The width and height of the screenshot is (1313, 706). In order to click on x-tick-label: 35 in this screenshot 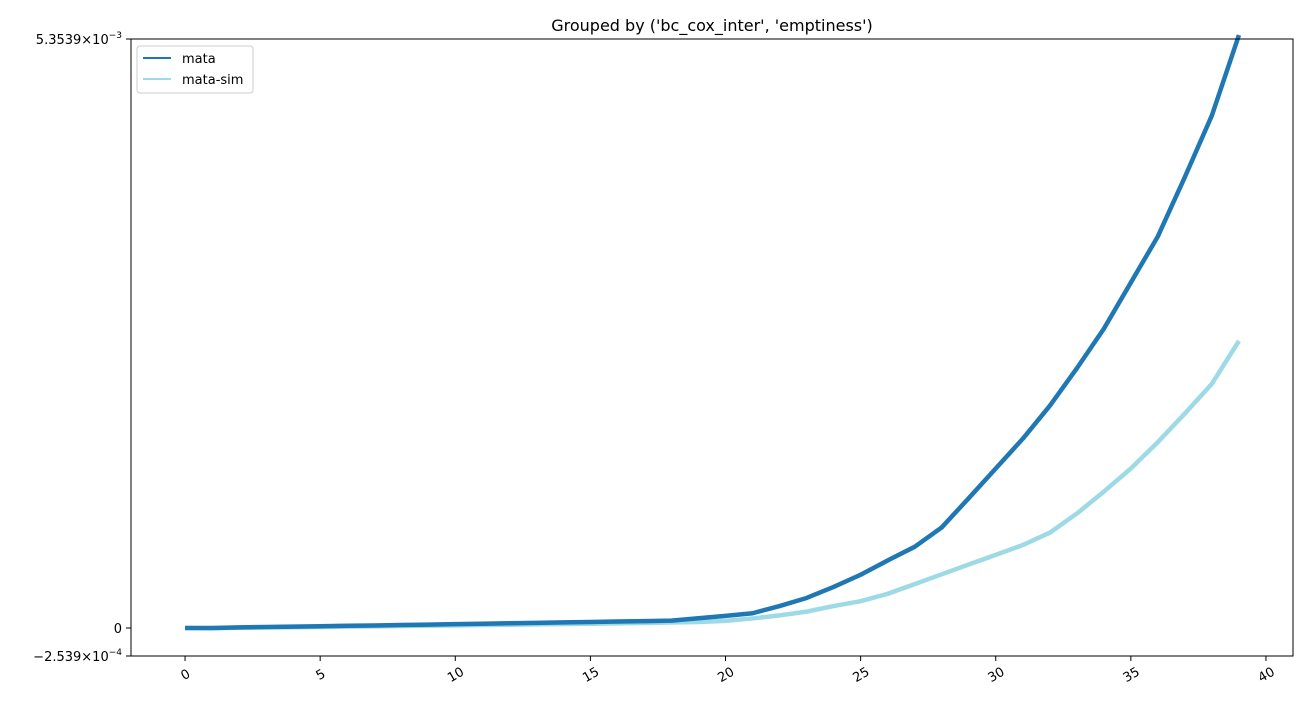, I will do `click(1132, 675)`.